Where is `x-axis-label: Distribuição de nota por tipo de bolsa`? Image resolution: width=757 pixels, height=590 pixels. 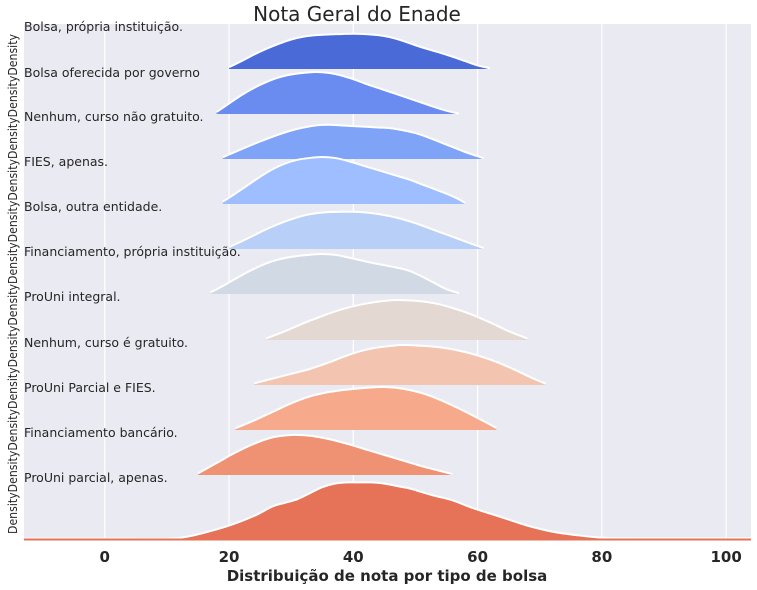
x-axis-label: Distribuição de nota por tipo de bolsa is located at coordinates (387, 576).